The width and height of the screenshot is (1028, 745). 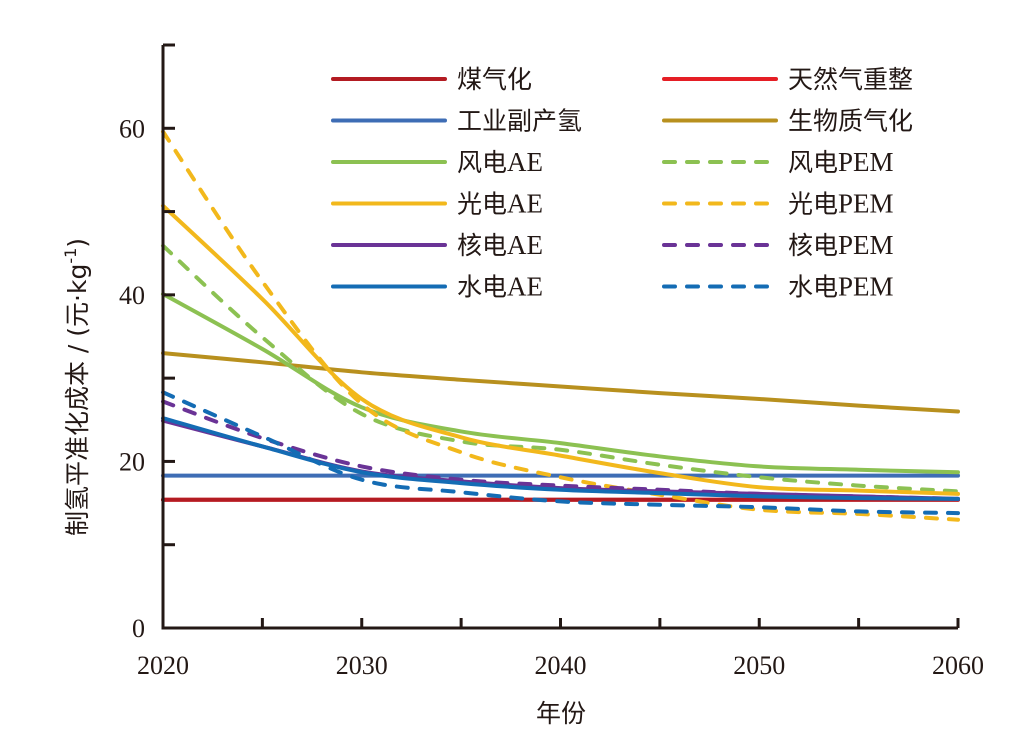 I want to click on legend-item: 水电PEM, so click(x=778, y=287).